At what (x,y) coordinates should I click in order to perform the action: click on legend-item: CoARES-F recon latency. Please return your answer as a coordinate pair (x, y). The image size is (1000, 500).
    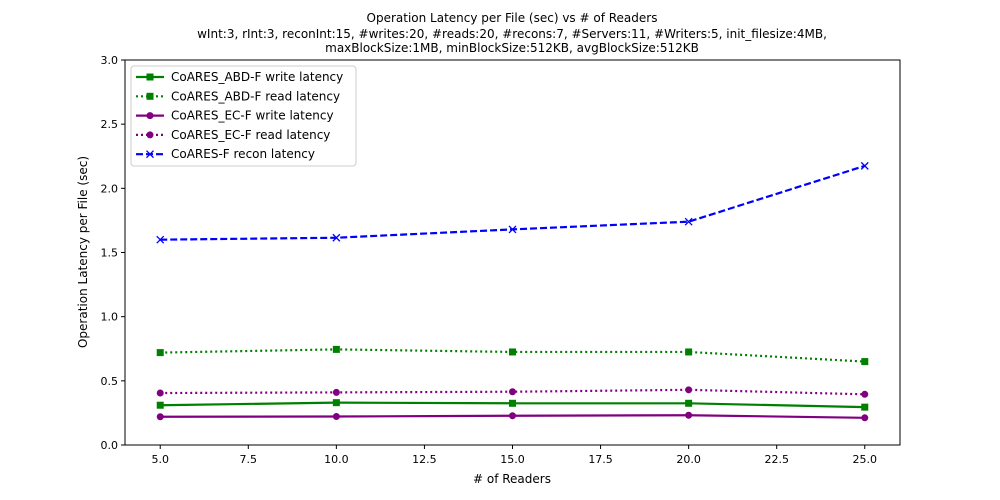
    Looking at the image, I should click on (225, 154).